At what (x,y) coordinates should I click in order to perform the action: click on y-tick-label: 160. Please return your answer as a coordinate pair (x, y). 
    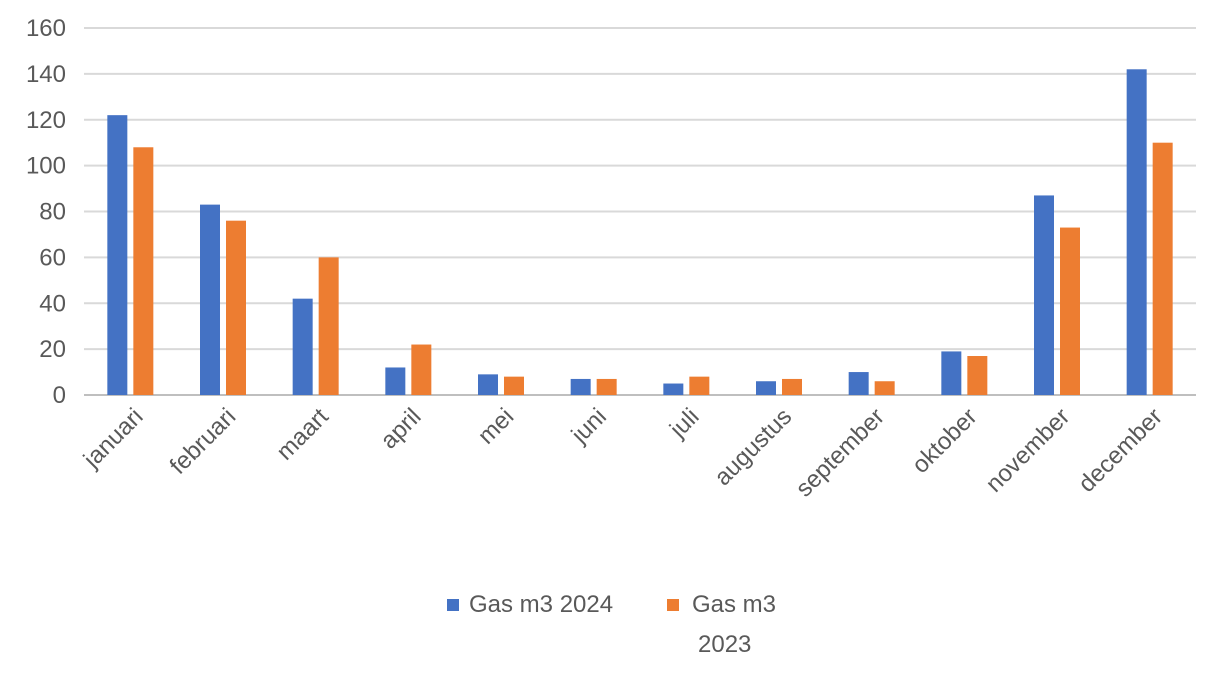
    Looking at the image, I should click on (46, 28).